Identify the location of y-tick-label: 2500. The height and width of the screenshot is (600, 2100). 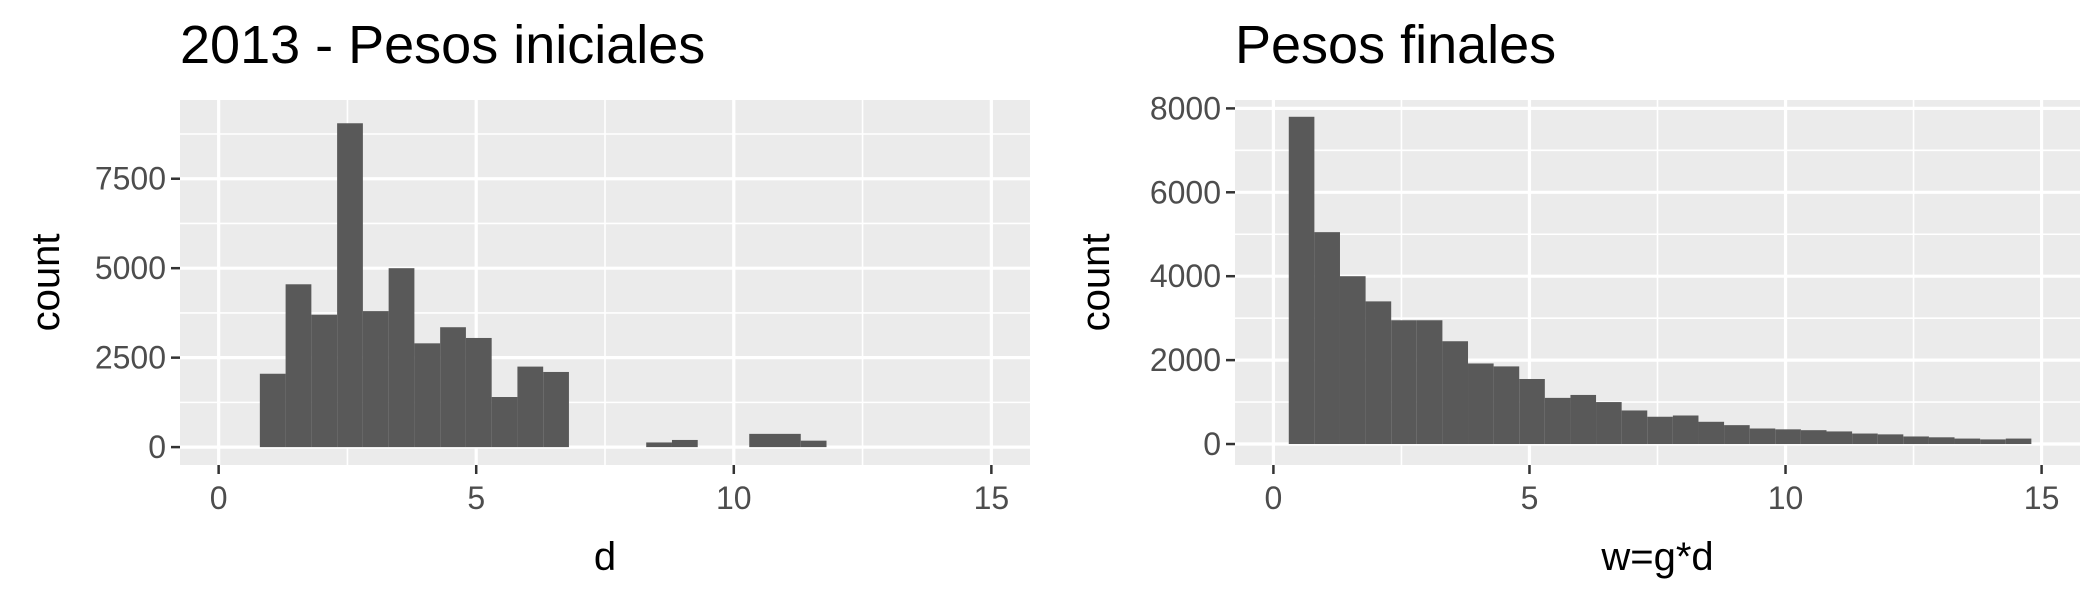
(130, 358).